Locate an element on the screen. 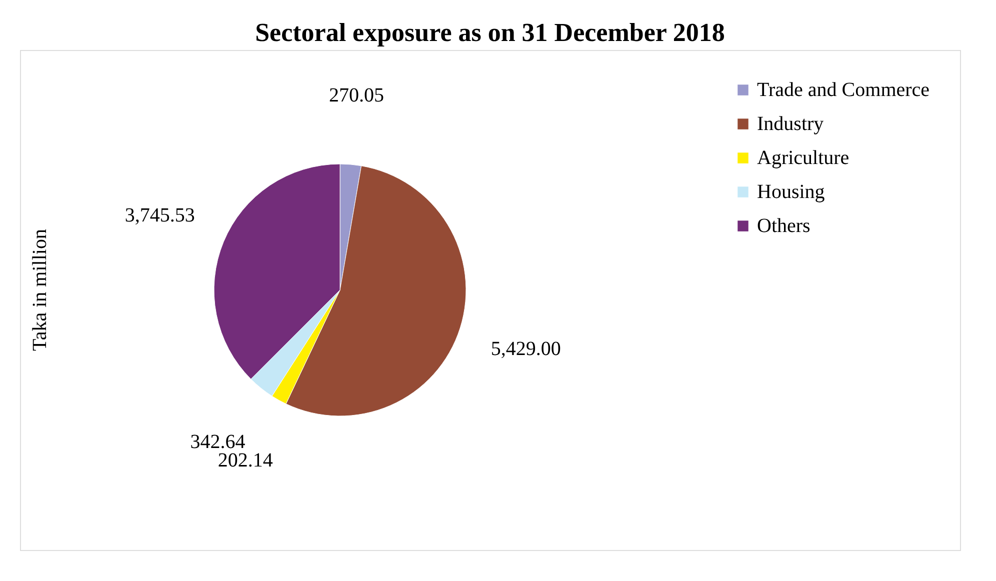 The image size is (996, 581). text: Taka in million is located at coordinates (40, 290).